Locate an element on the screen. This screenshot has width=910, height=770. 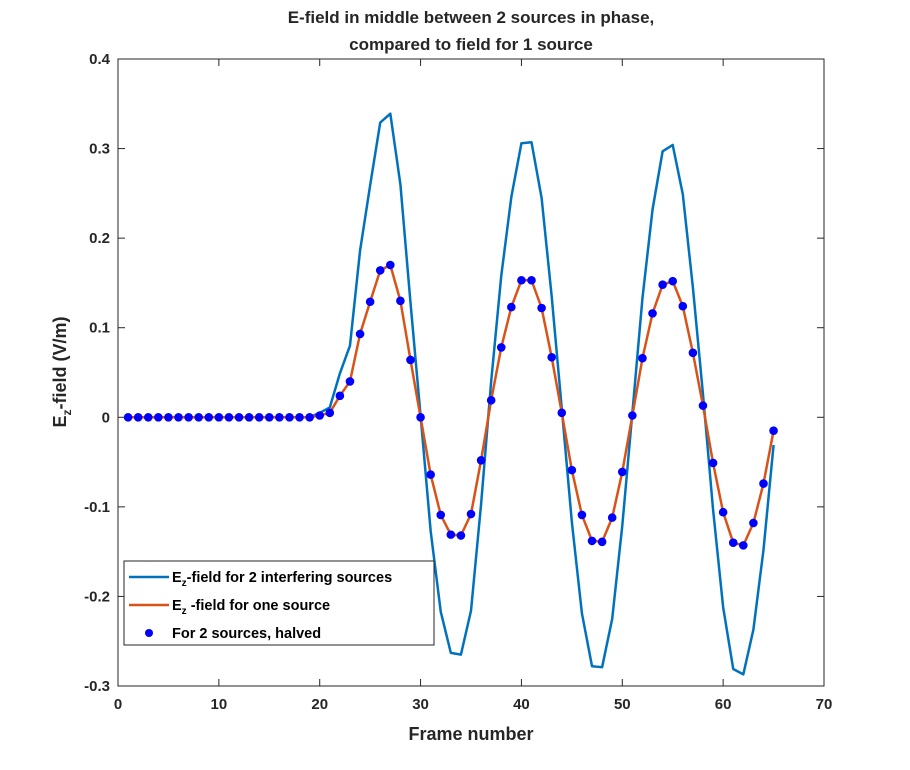
y-tick-label: -0.3 is located at coordinates (97, 686).